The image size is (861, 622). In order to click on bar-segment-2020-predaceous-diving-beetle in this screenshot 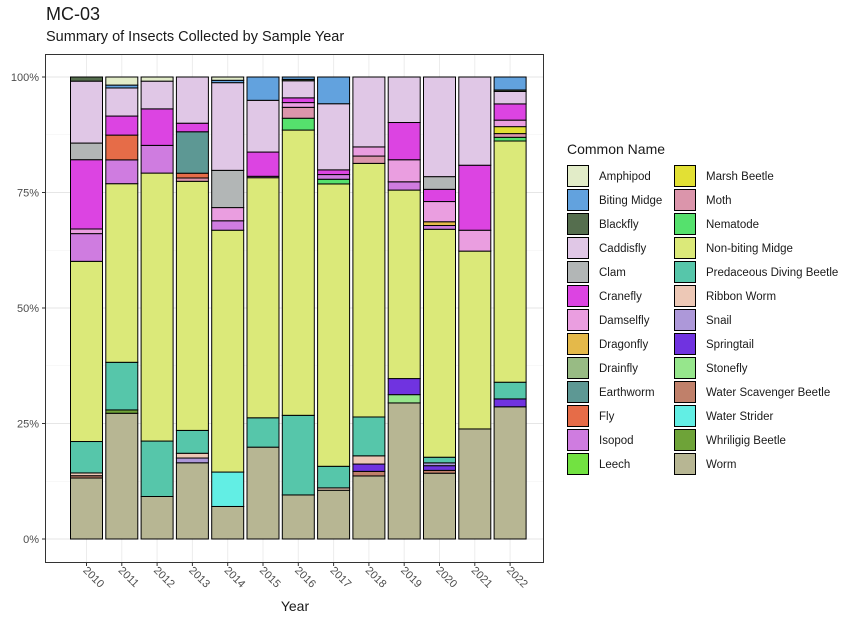, I will do `click(439, 460)`.